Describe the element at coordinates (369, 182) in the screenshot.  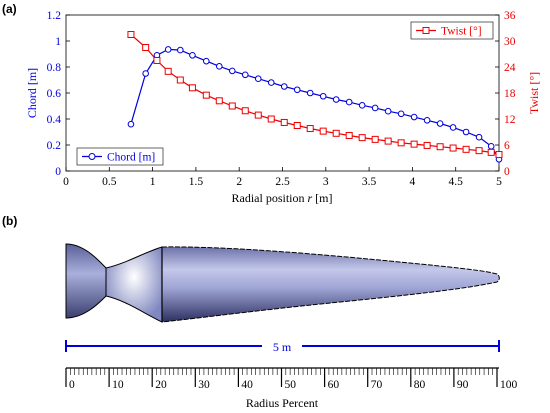
I see `x-tick-label: 3.5` at that location.